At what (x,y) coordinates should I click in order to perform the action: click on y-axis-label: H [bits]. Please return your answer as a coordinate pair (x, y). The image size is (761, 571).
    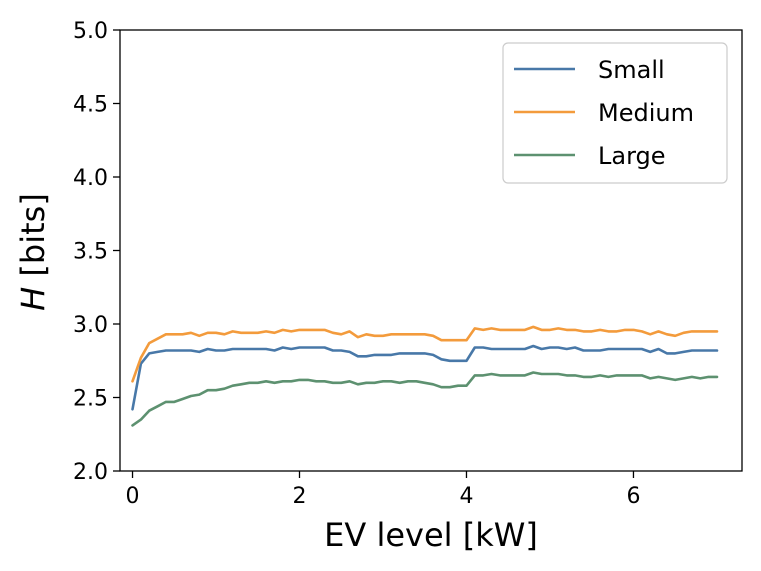
    Looking at the image, I should click on (33, 252).